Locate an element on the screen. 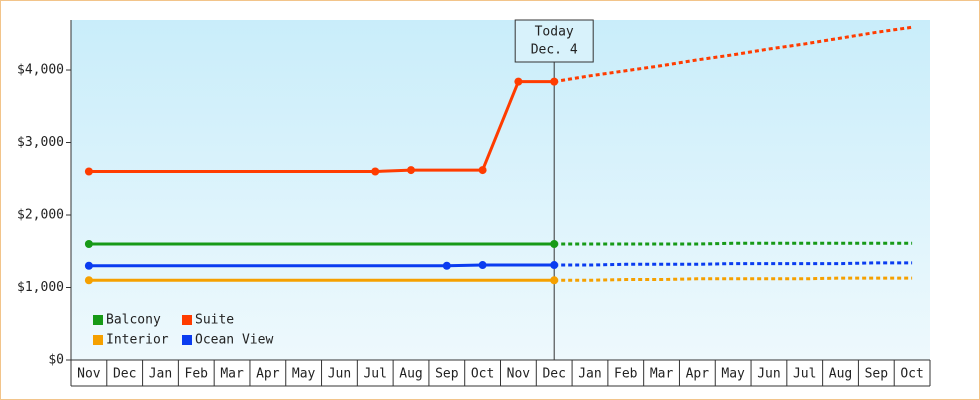  today-label: Today is located at coordinates (554, 32).